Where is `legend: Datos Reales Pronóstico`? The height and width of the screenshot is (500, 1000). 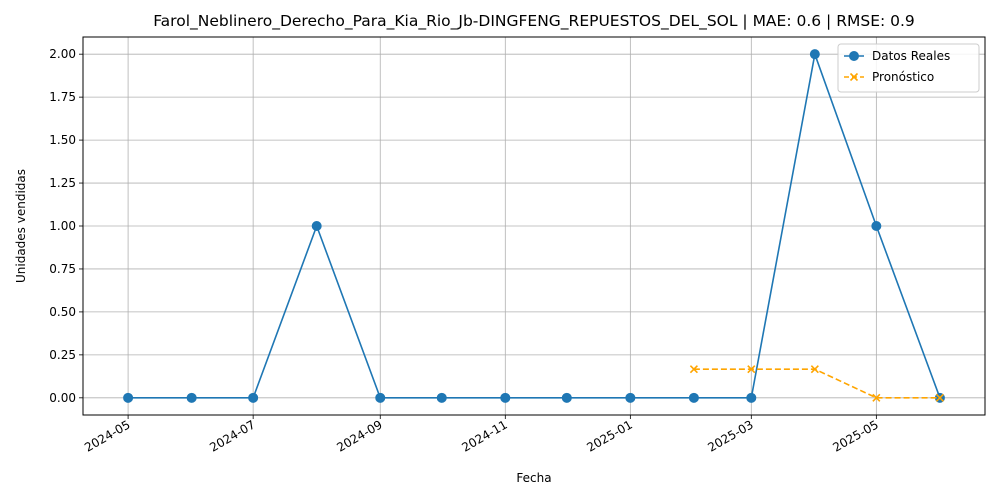 legend: Datos Reales Pronóstico is located at coordinates (908, 68).